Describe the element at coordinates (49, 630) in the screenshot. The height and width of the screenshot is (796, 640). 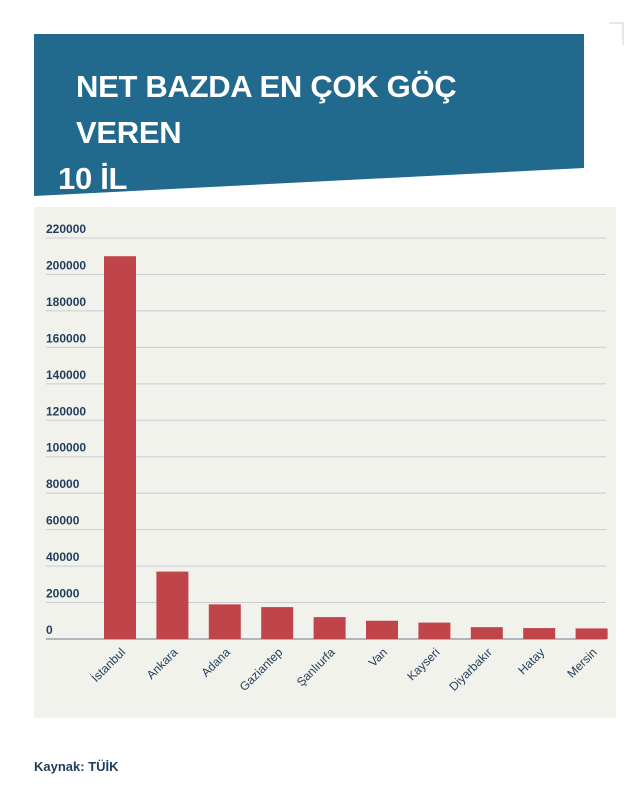
I see `y-tick-label: 0` at that location.